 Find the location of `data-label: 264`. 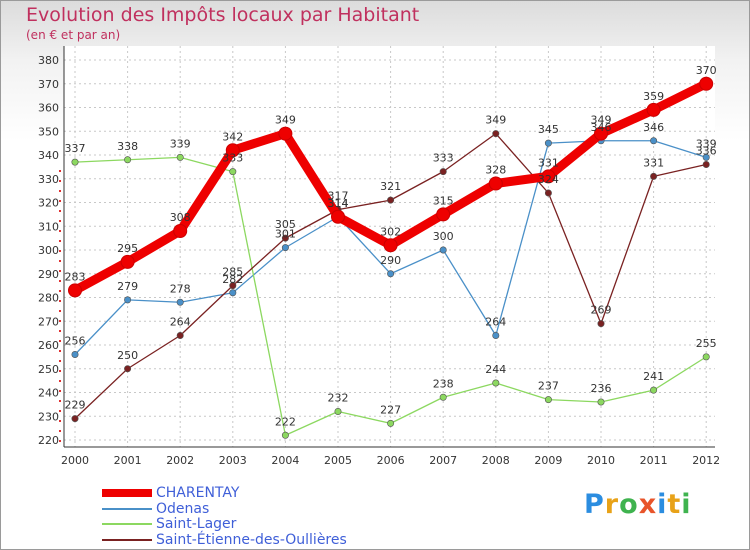

data-label: 264 is located at coordinates (495, 322).